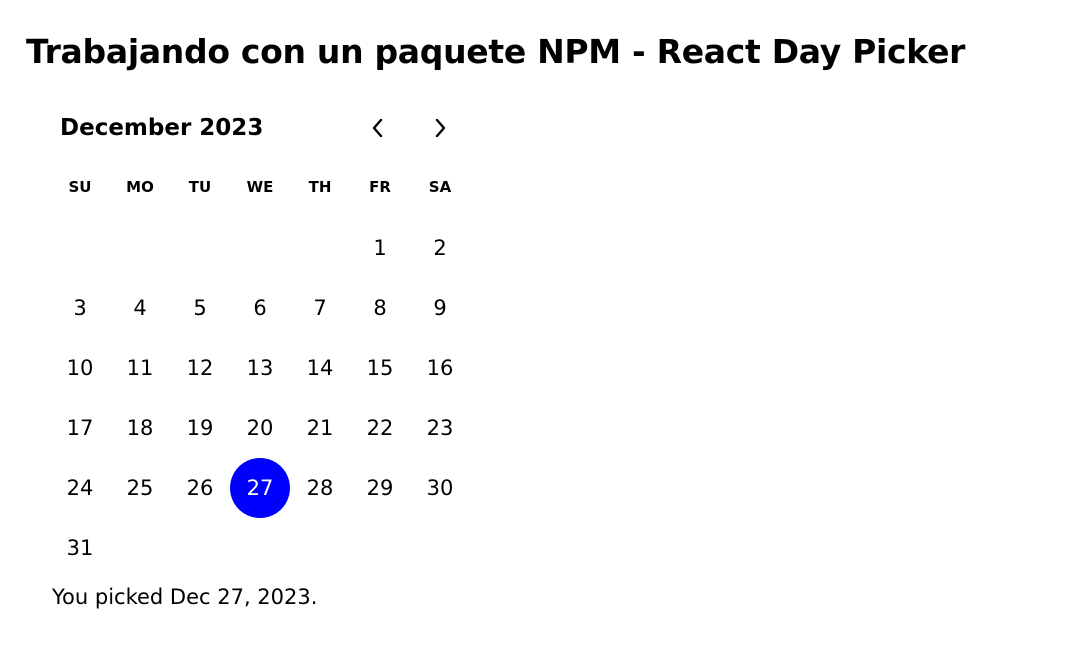 Image resolution: width=1076 pixels, height=663 pixels. I want to click on day-button-12: 12, so click(200, 368).